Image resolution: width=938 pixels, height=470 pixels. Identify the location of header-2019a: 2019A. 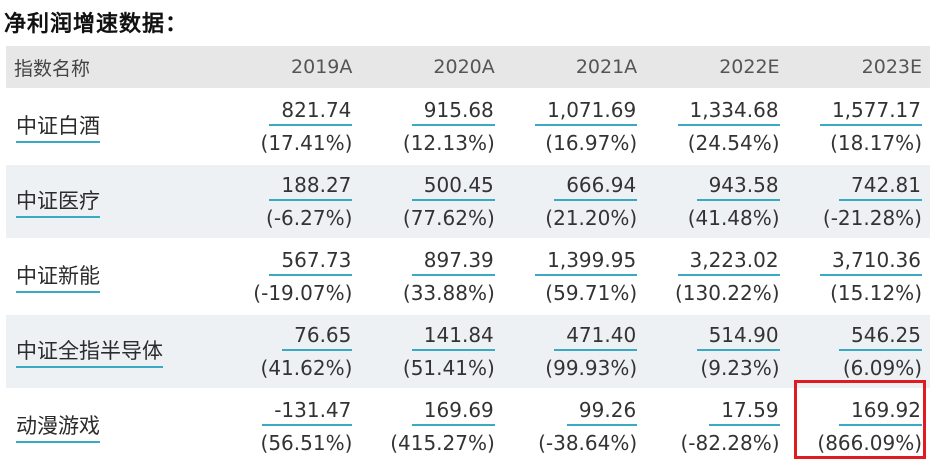
(289, 67).